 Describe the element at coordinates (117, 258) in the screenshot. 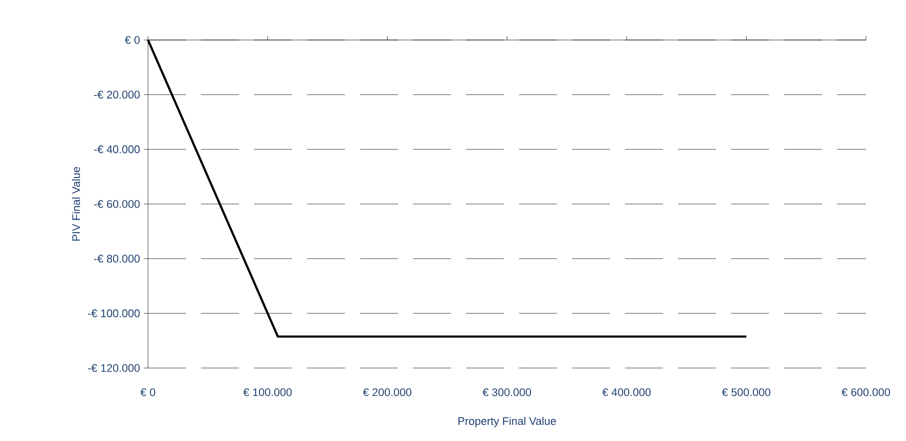

I see `y-tick-label: -€ 80.000` at that location.